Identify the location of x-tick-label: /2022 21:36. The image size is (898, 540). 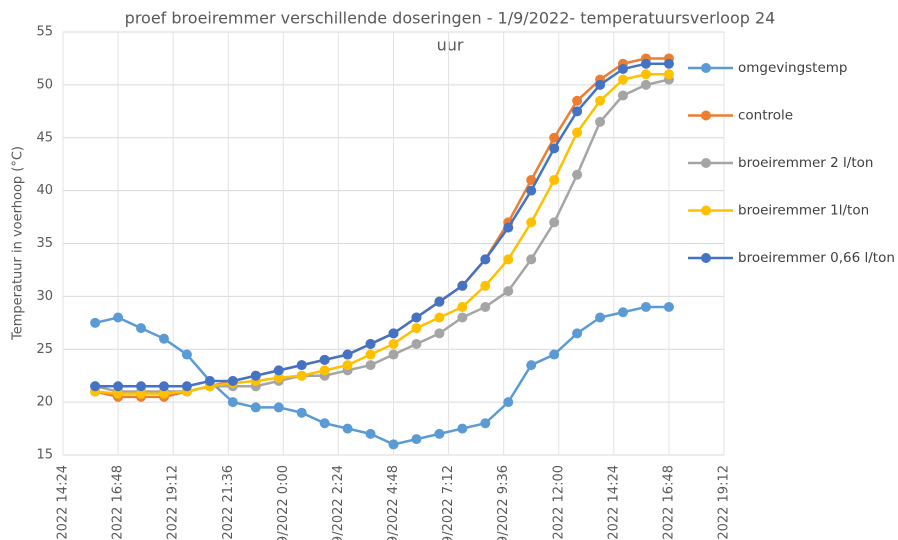
(228, 502).